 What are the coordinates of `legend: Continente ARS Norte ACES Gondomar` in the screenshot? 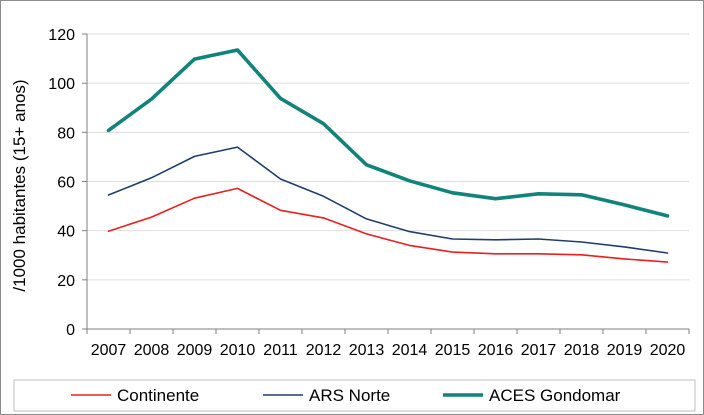 It's located at (354, 395).